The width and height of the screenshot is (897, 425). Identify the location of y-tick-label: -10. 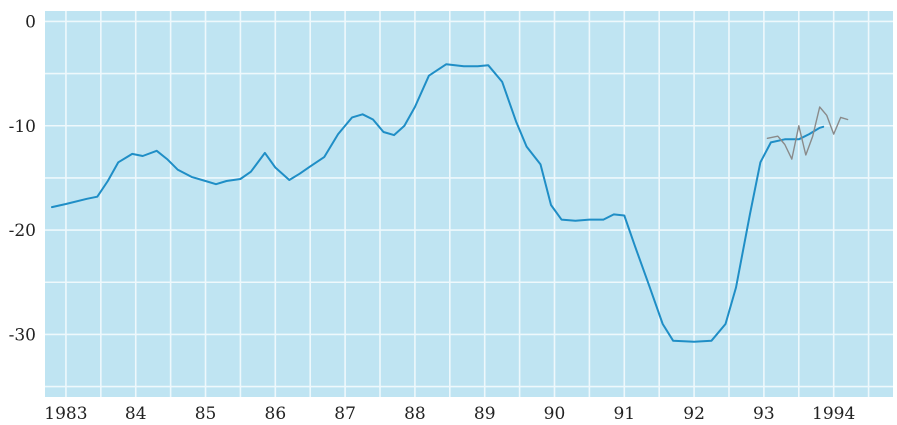
(22, 127).